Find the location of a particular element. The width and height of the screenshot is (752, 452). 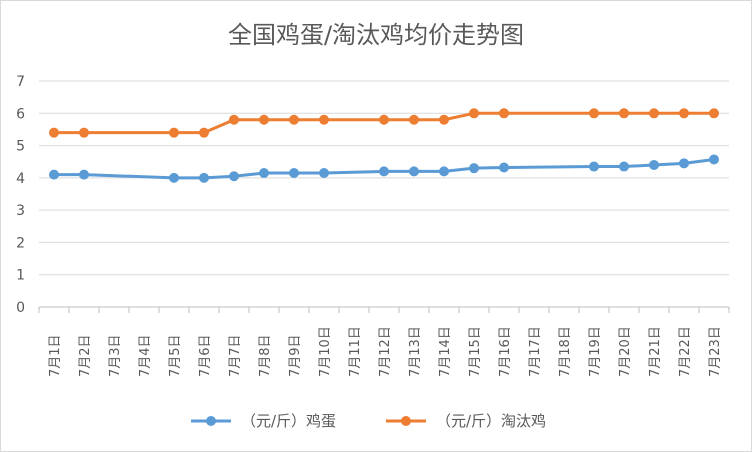

chart-title: 全国鸡蛋/淘汰鸡均价走势图 is located at coordinates (376, 35).